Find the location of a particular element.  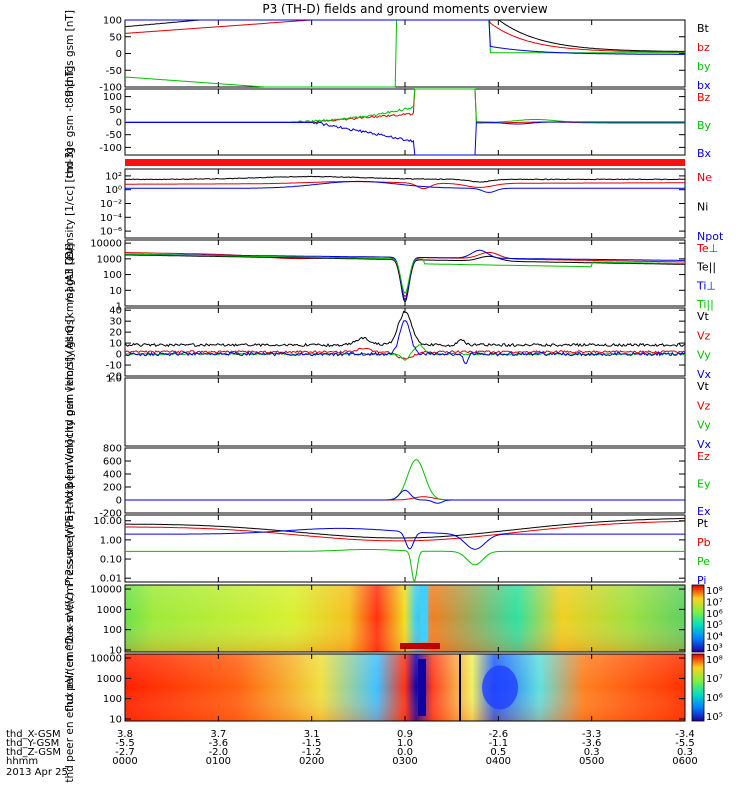

legend-Pb: Pb is located at coordinates (704, 542).